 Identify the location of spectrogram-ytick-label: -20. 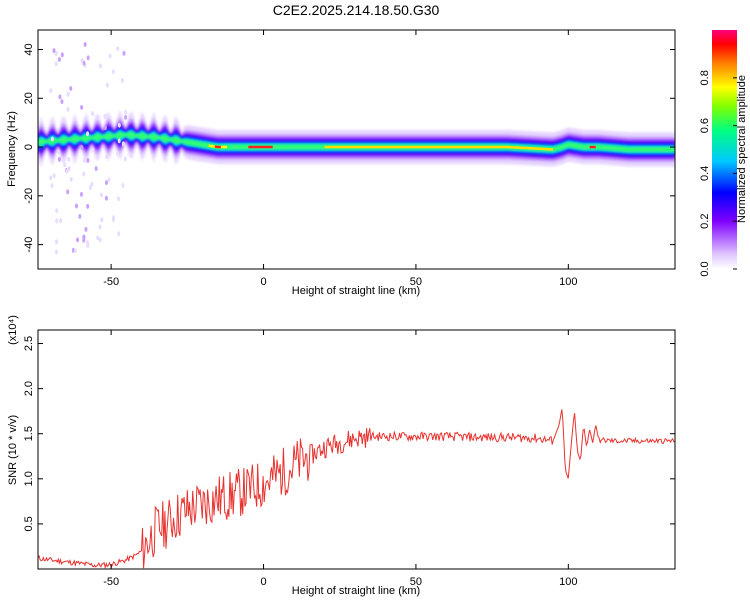
(29, 196).